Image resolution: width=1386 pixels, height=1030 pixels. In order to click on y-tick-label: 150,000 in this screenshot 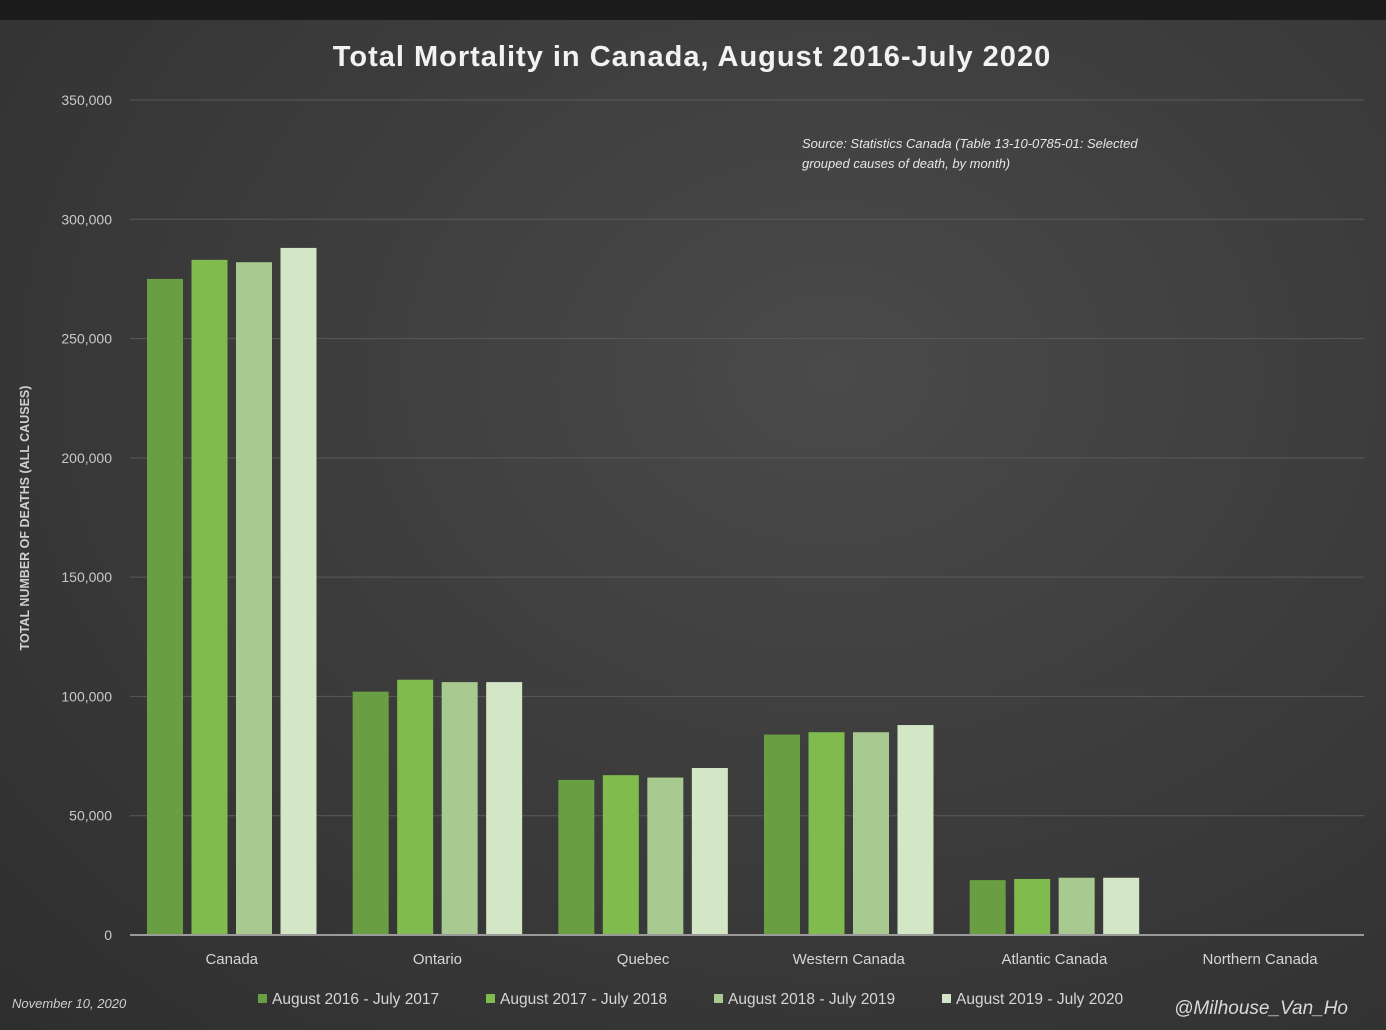, I will do `click(86, 577)`.